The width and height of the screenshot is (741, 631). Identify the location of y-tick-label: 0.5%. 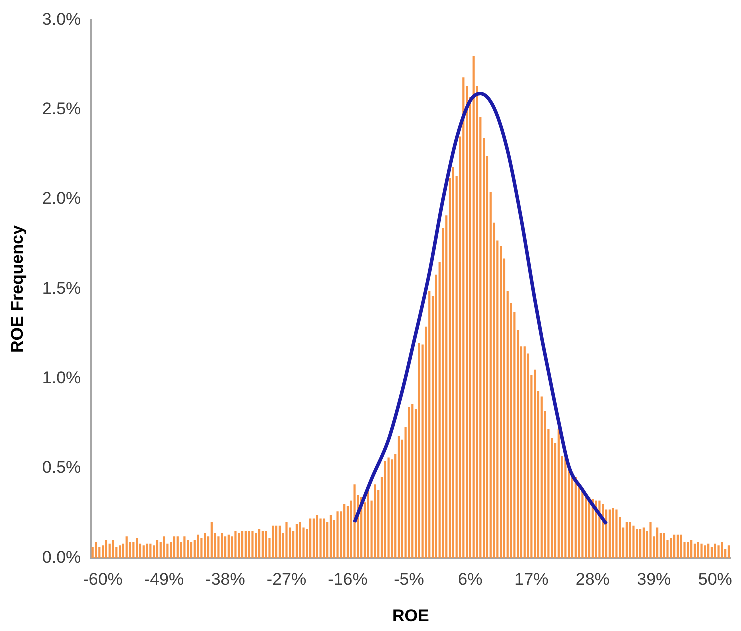
(62, 468).